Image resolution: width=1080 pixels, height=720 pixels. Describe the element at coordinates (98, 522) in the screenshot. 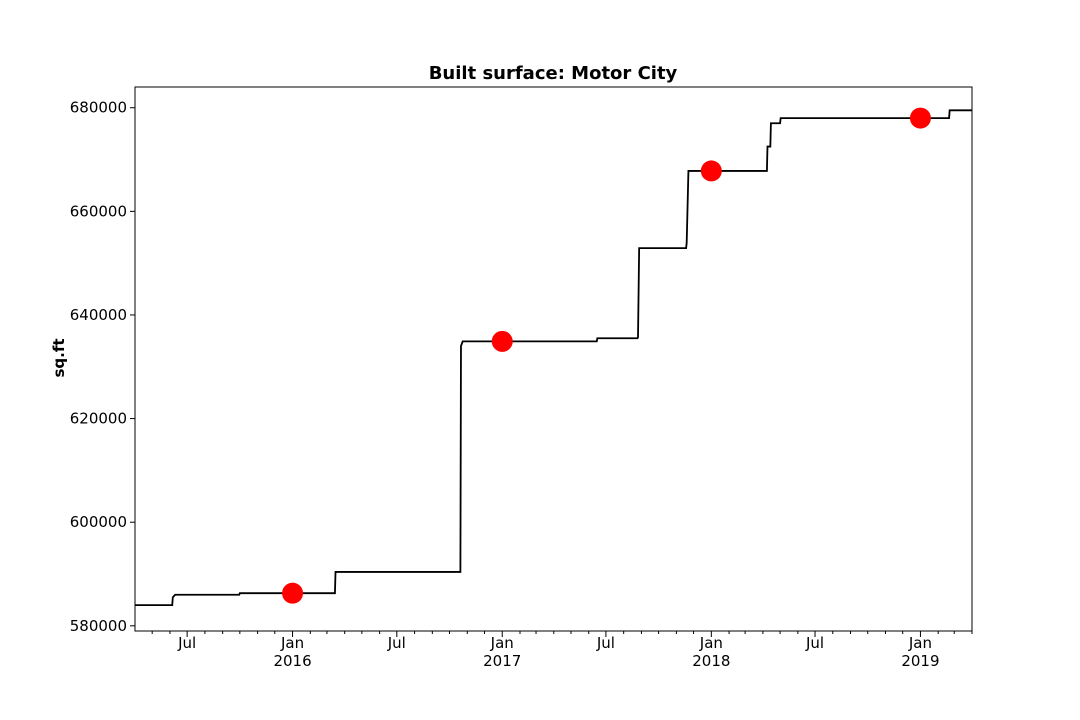

I see `y-tick-label: 600000` at that location.